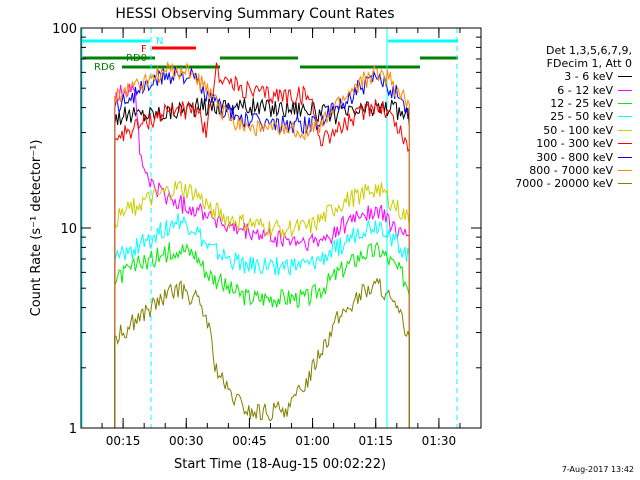 The height and width of the screenshot is (480, 640). What do you see at coordinates (578, 130) in the screenshot?
I see `legend-entry-label: 50 - 100 keV` at bounding box center [578, 130].